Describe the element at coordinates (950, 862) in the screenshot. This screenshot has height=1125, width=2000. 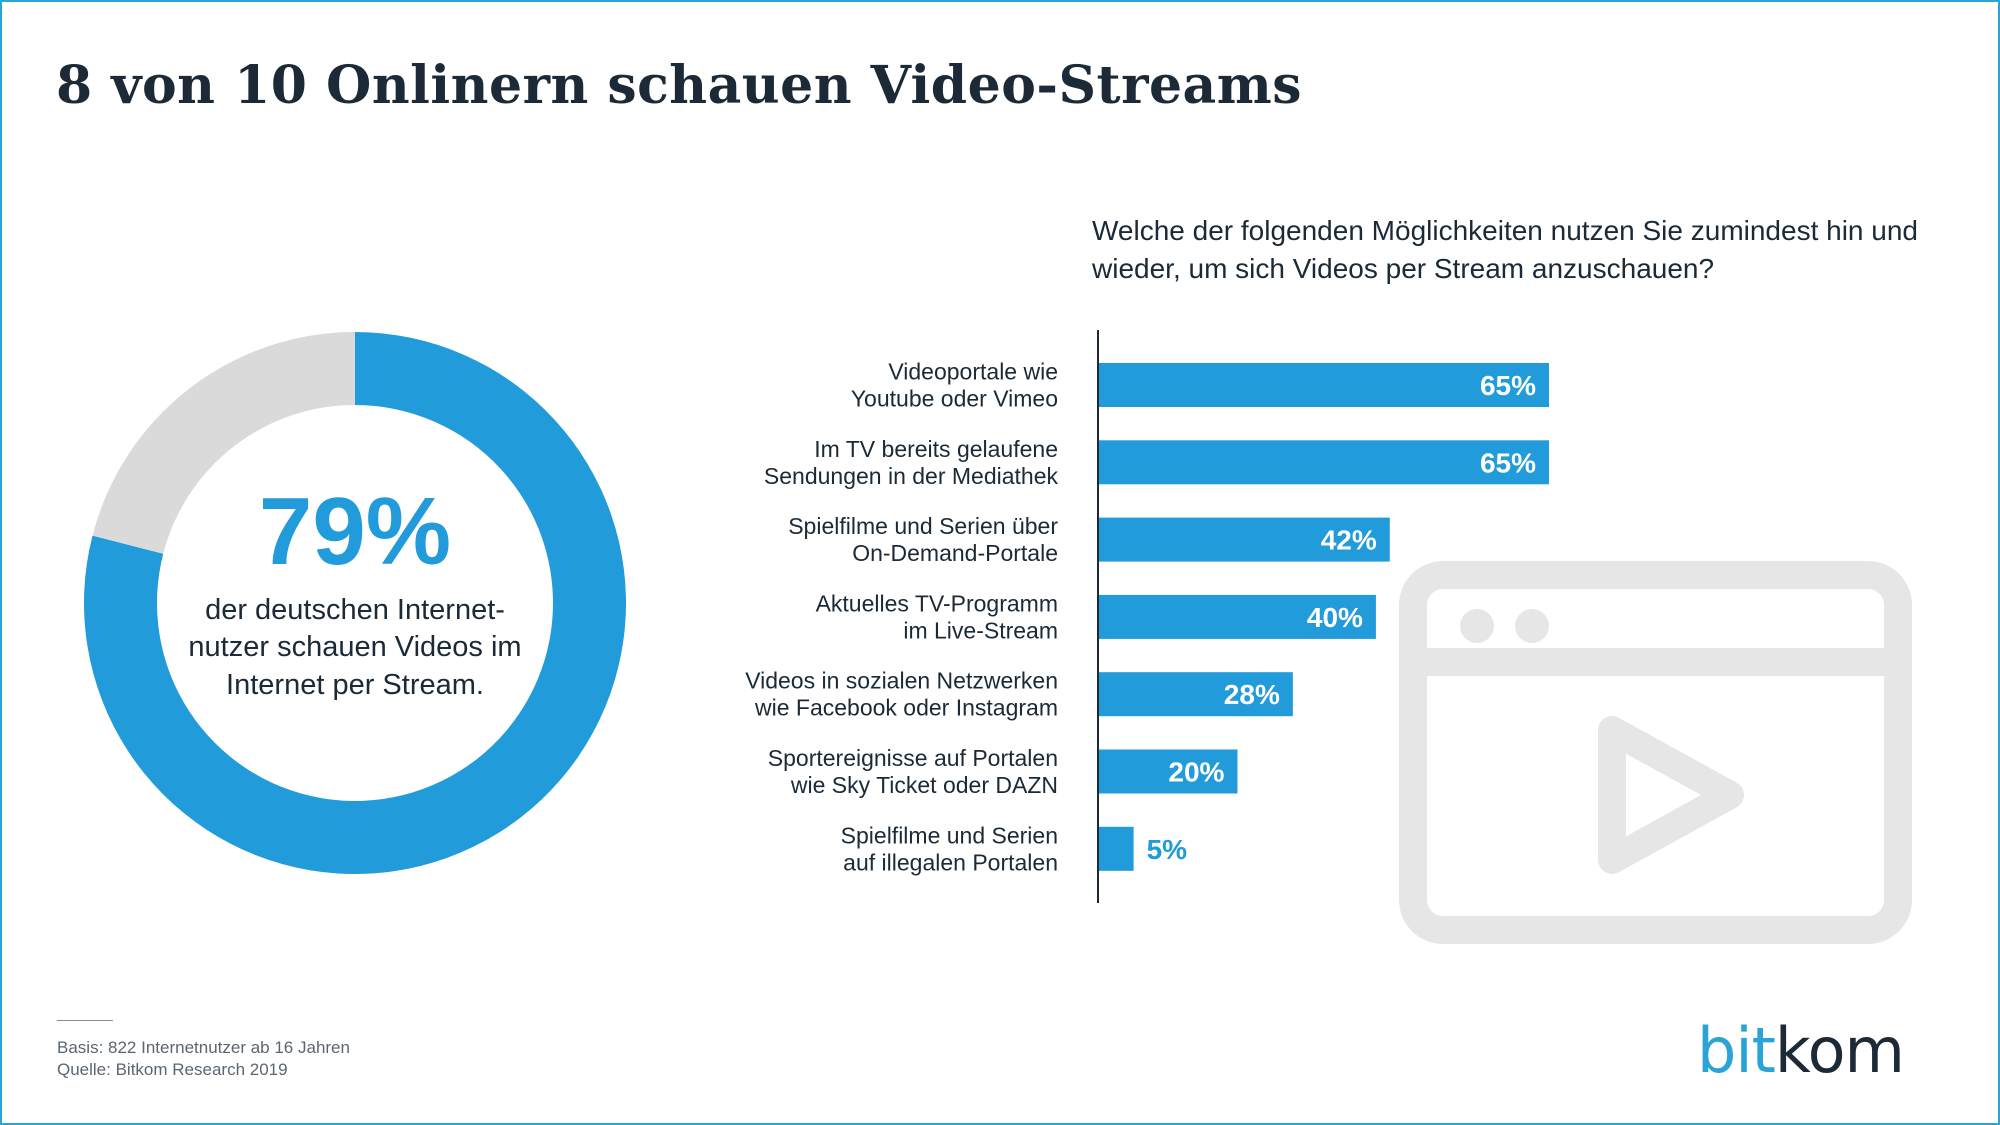
I see `category-label: auf illegalen Portalen` at that location.